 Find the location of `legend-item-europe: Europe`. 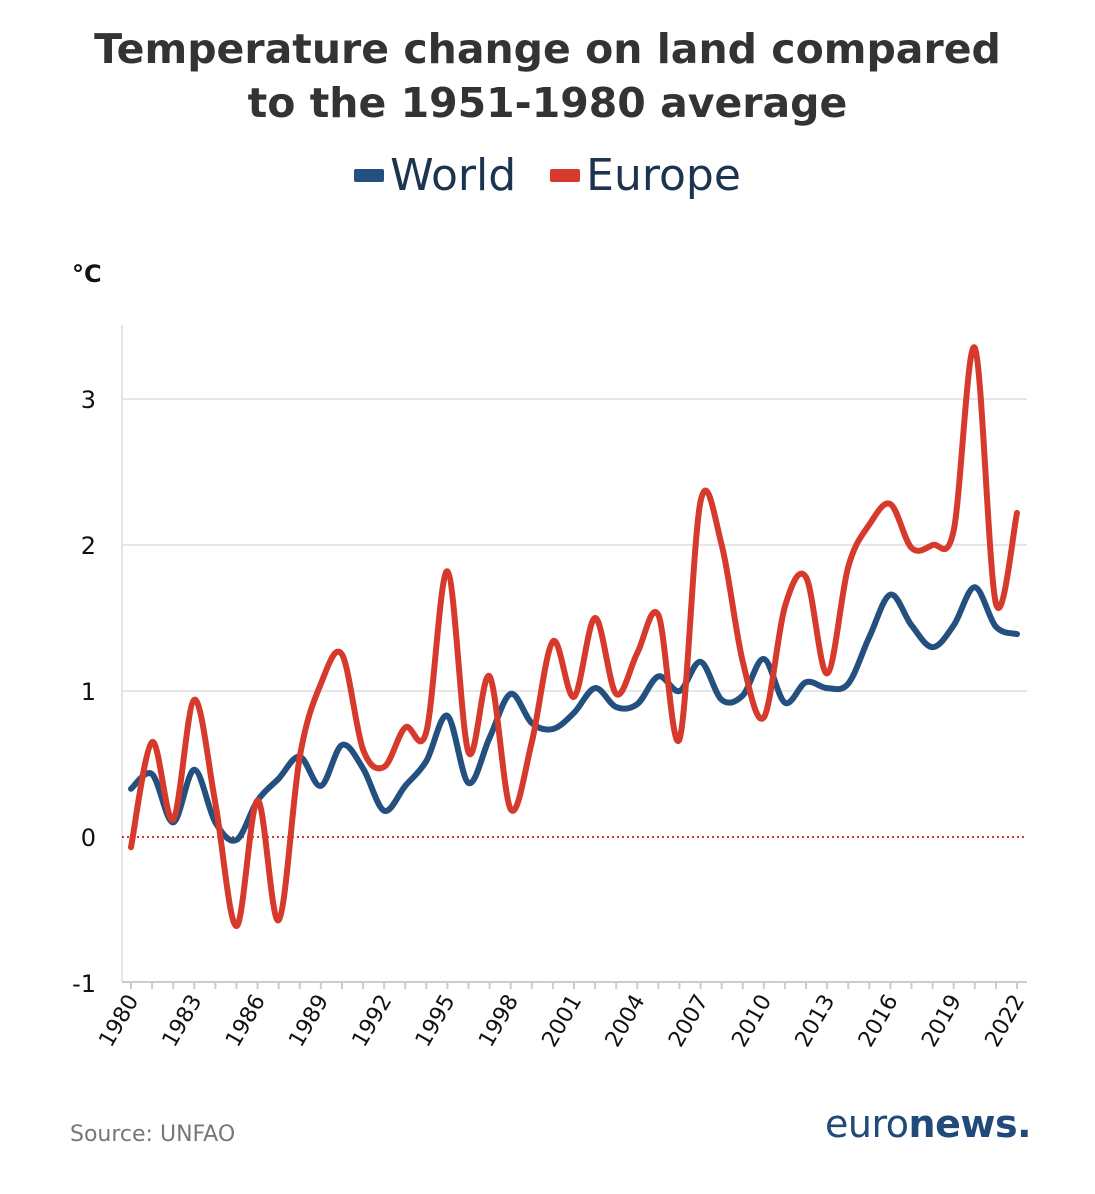

legend-item-europe: Europe is located at coordinates (645, 175).